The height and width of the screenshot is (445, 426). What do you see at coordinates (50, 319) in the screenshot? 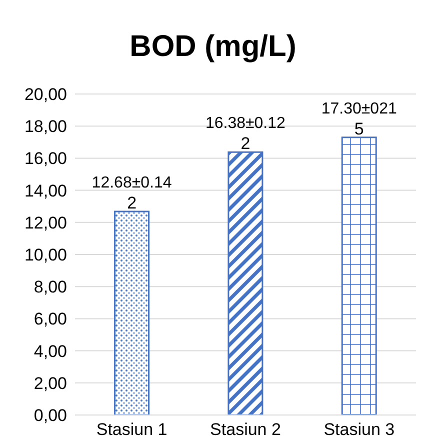
I see `y-tick-label: 6,00` at bounding box center [50, 319].